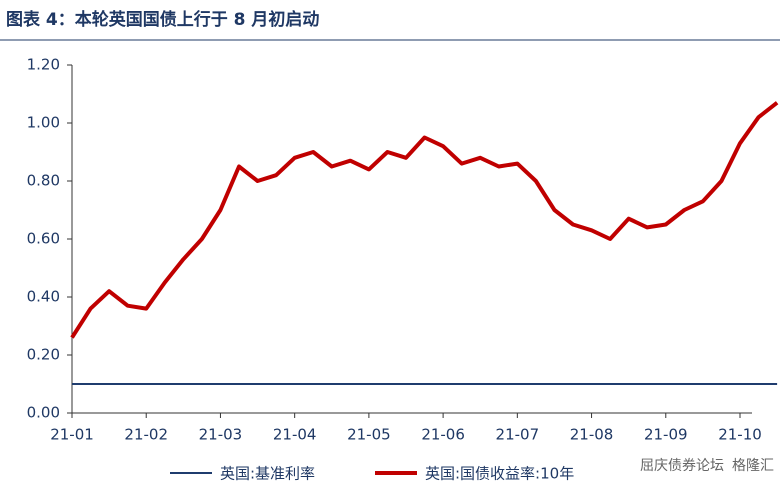  What do you see at coordinates (666, 435) in the screenshot?
I see `x-tick-label: 21-09` at bounding box center [666, 435].